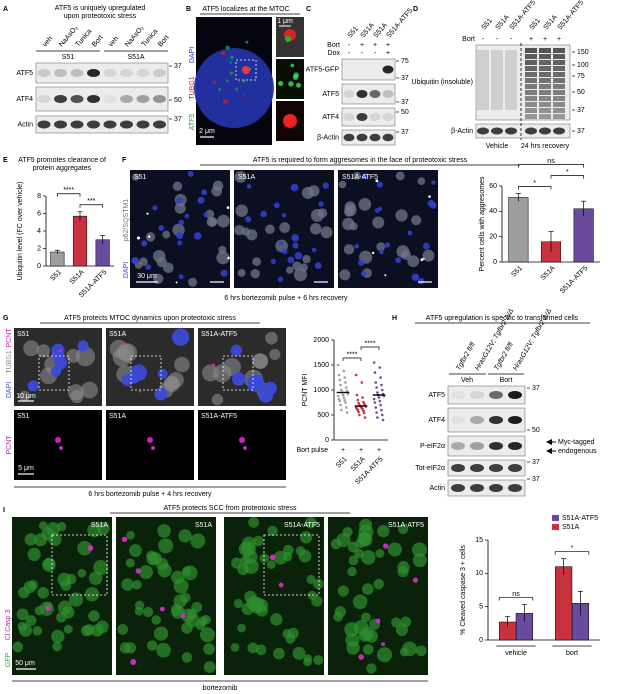 The width and height of the screenshot is (617, 694). I want to click on significance-bracket, so click(572, 553).